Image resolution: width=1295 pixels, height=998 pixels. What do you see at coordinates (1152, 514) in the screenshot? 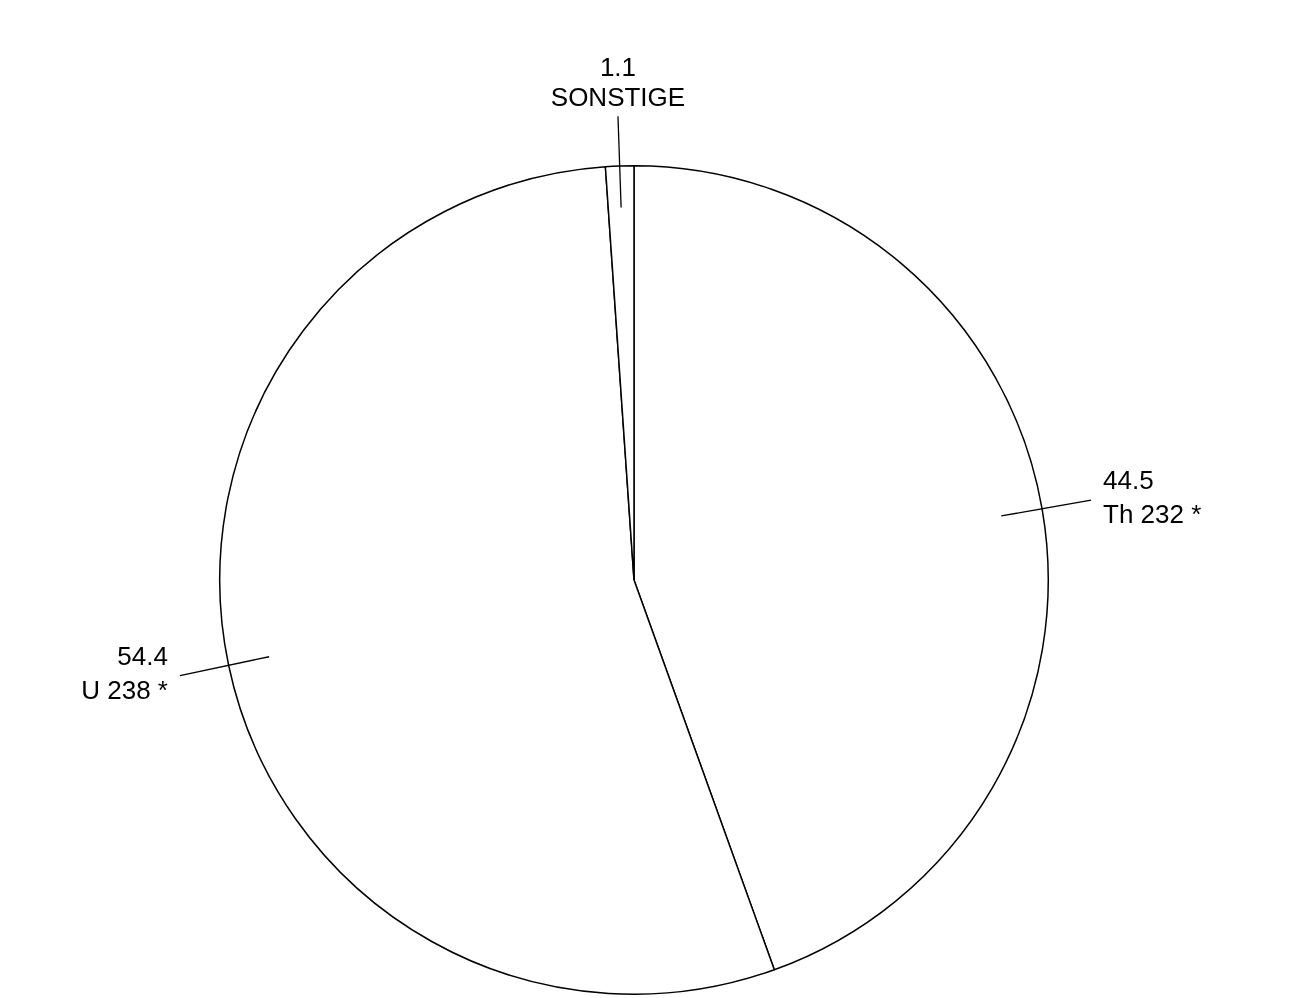
I see `slice-label: Th 232 *` at bounding box center [1152, 514].